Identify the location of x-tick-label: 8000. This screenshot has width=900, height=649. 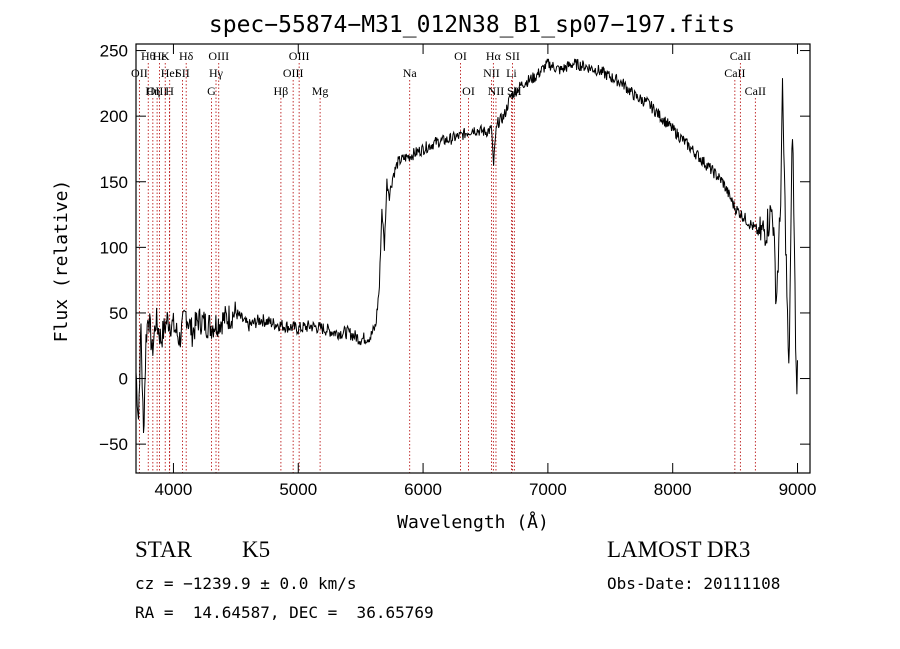
(673, 489).